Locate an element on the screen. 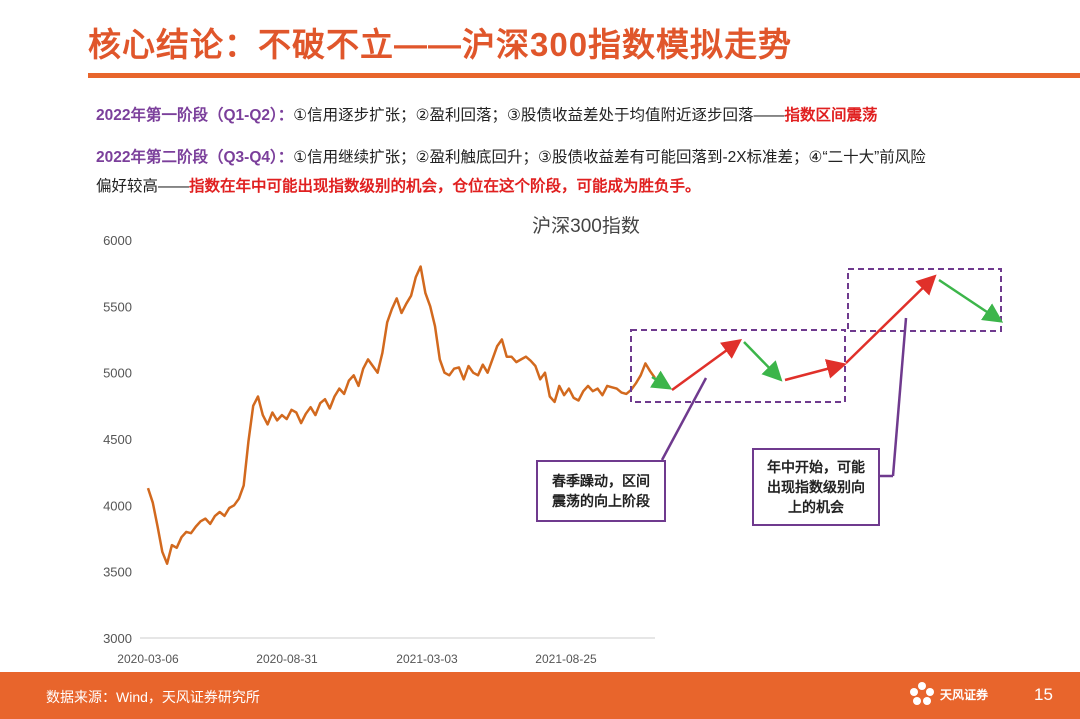  callout1-line1: 春季躁动，区间 is located at coordinates (601, 481).